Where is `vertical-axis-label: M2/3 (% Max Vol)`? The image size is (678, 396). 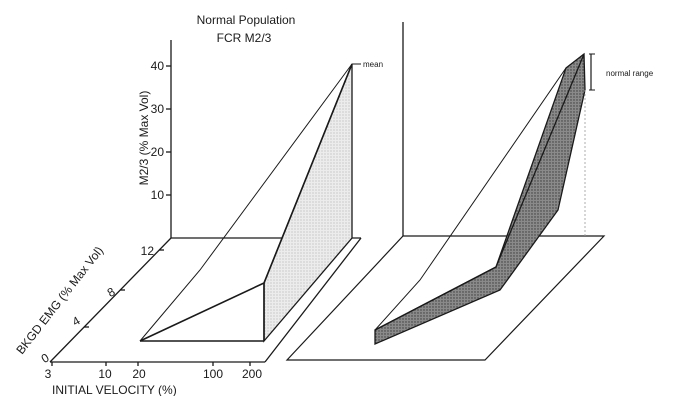
vertical-axis-label: M2/3 (% Max Vol) is located at coordinates (144, 138).